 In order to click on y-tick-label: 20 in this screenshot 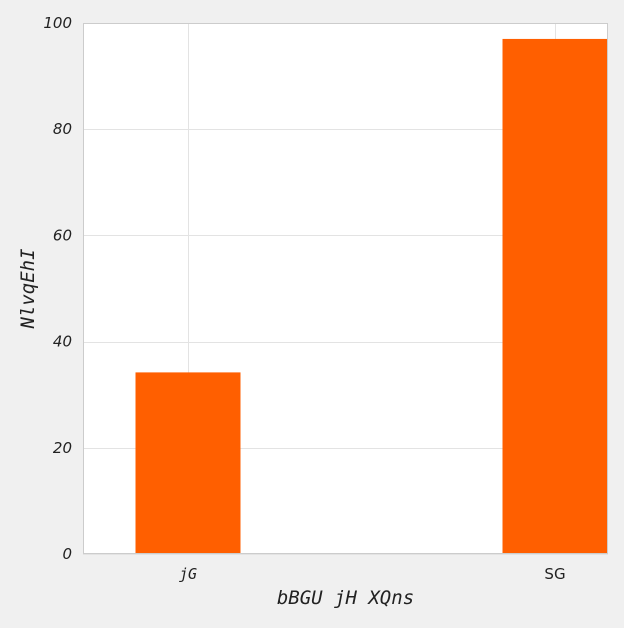, I will do `click(62, 448)`.